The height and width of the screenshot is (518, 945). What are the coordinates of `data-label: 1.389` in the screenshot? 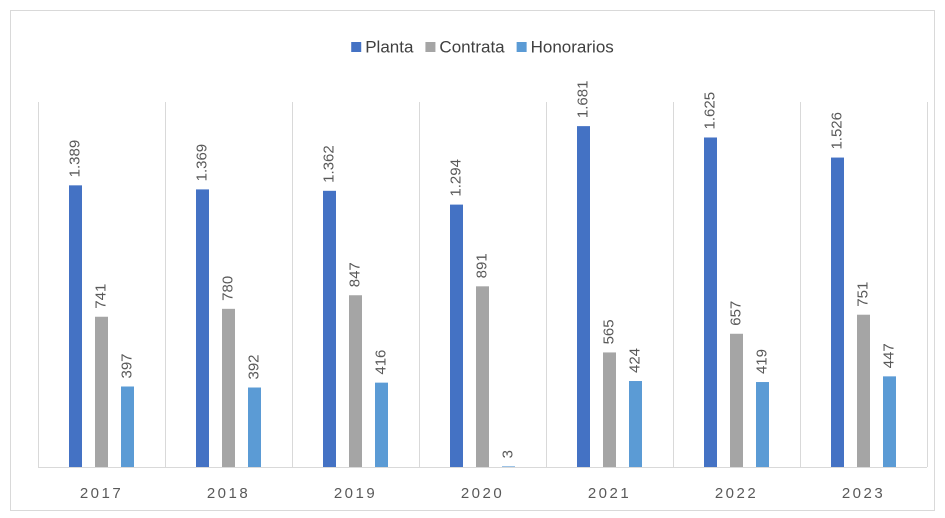 It's located at (74, 159).